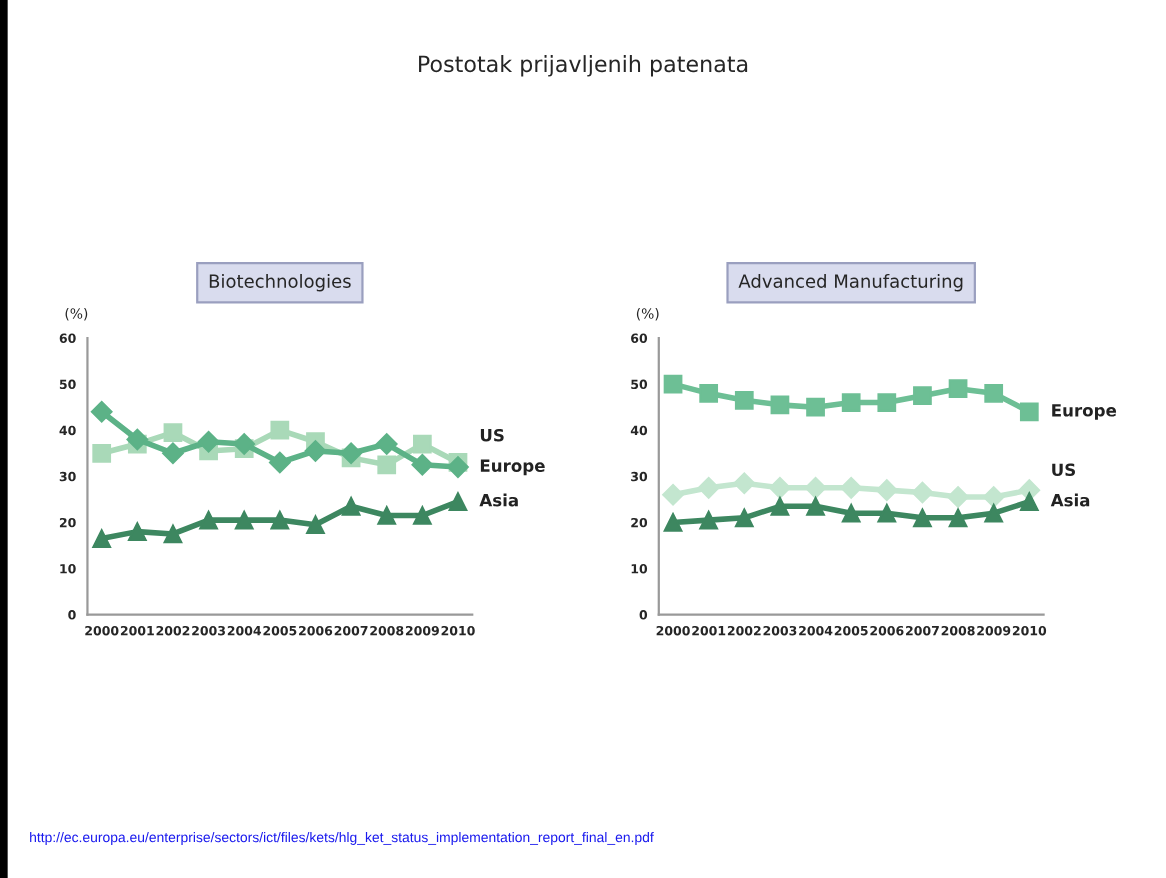 This screenshot has height=878, width=1166. Describe the element at coordinates (850, 282) in the screenshot. I see `chart-title: Advanced Manufacturing` at that location.